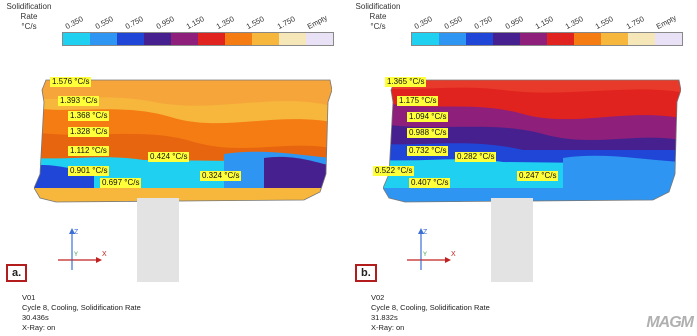 This screenshot has width=697, height=336. Describe the element at coordinates (366, 273) in the screenshot. I see `panel-tag: b.` at that location.